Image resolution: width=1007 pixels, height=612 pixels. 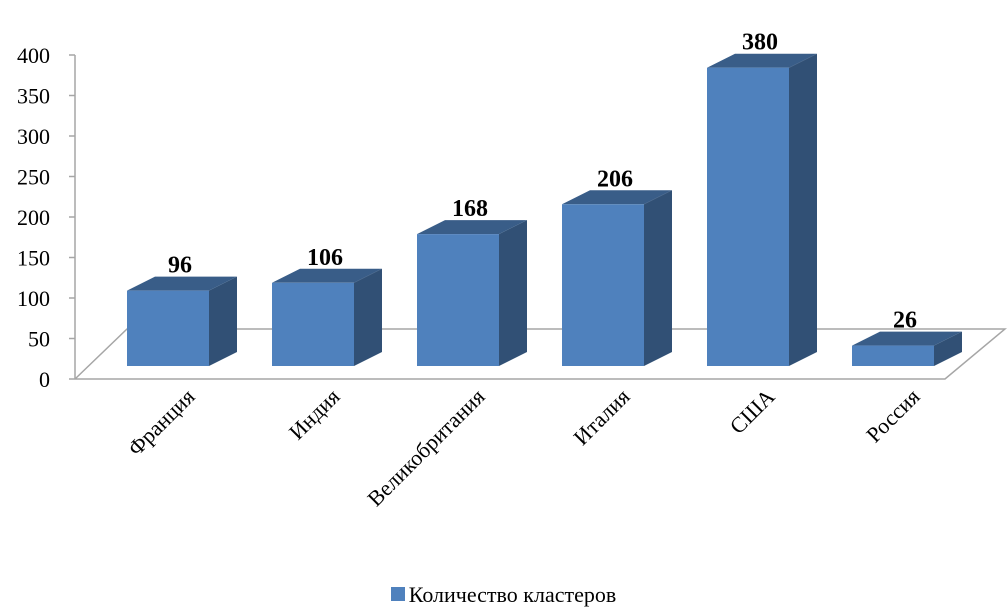 What do you see at coordinates (33, 136) in the screenshot?
I see `y-tick-label: 300` at bounding box center [33, 136].